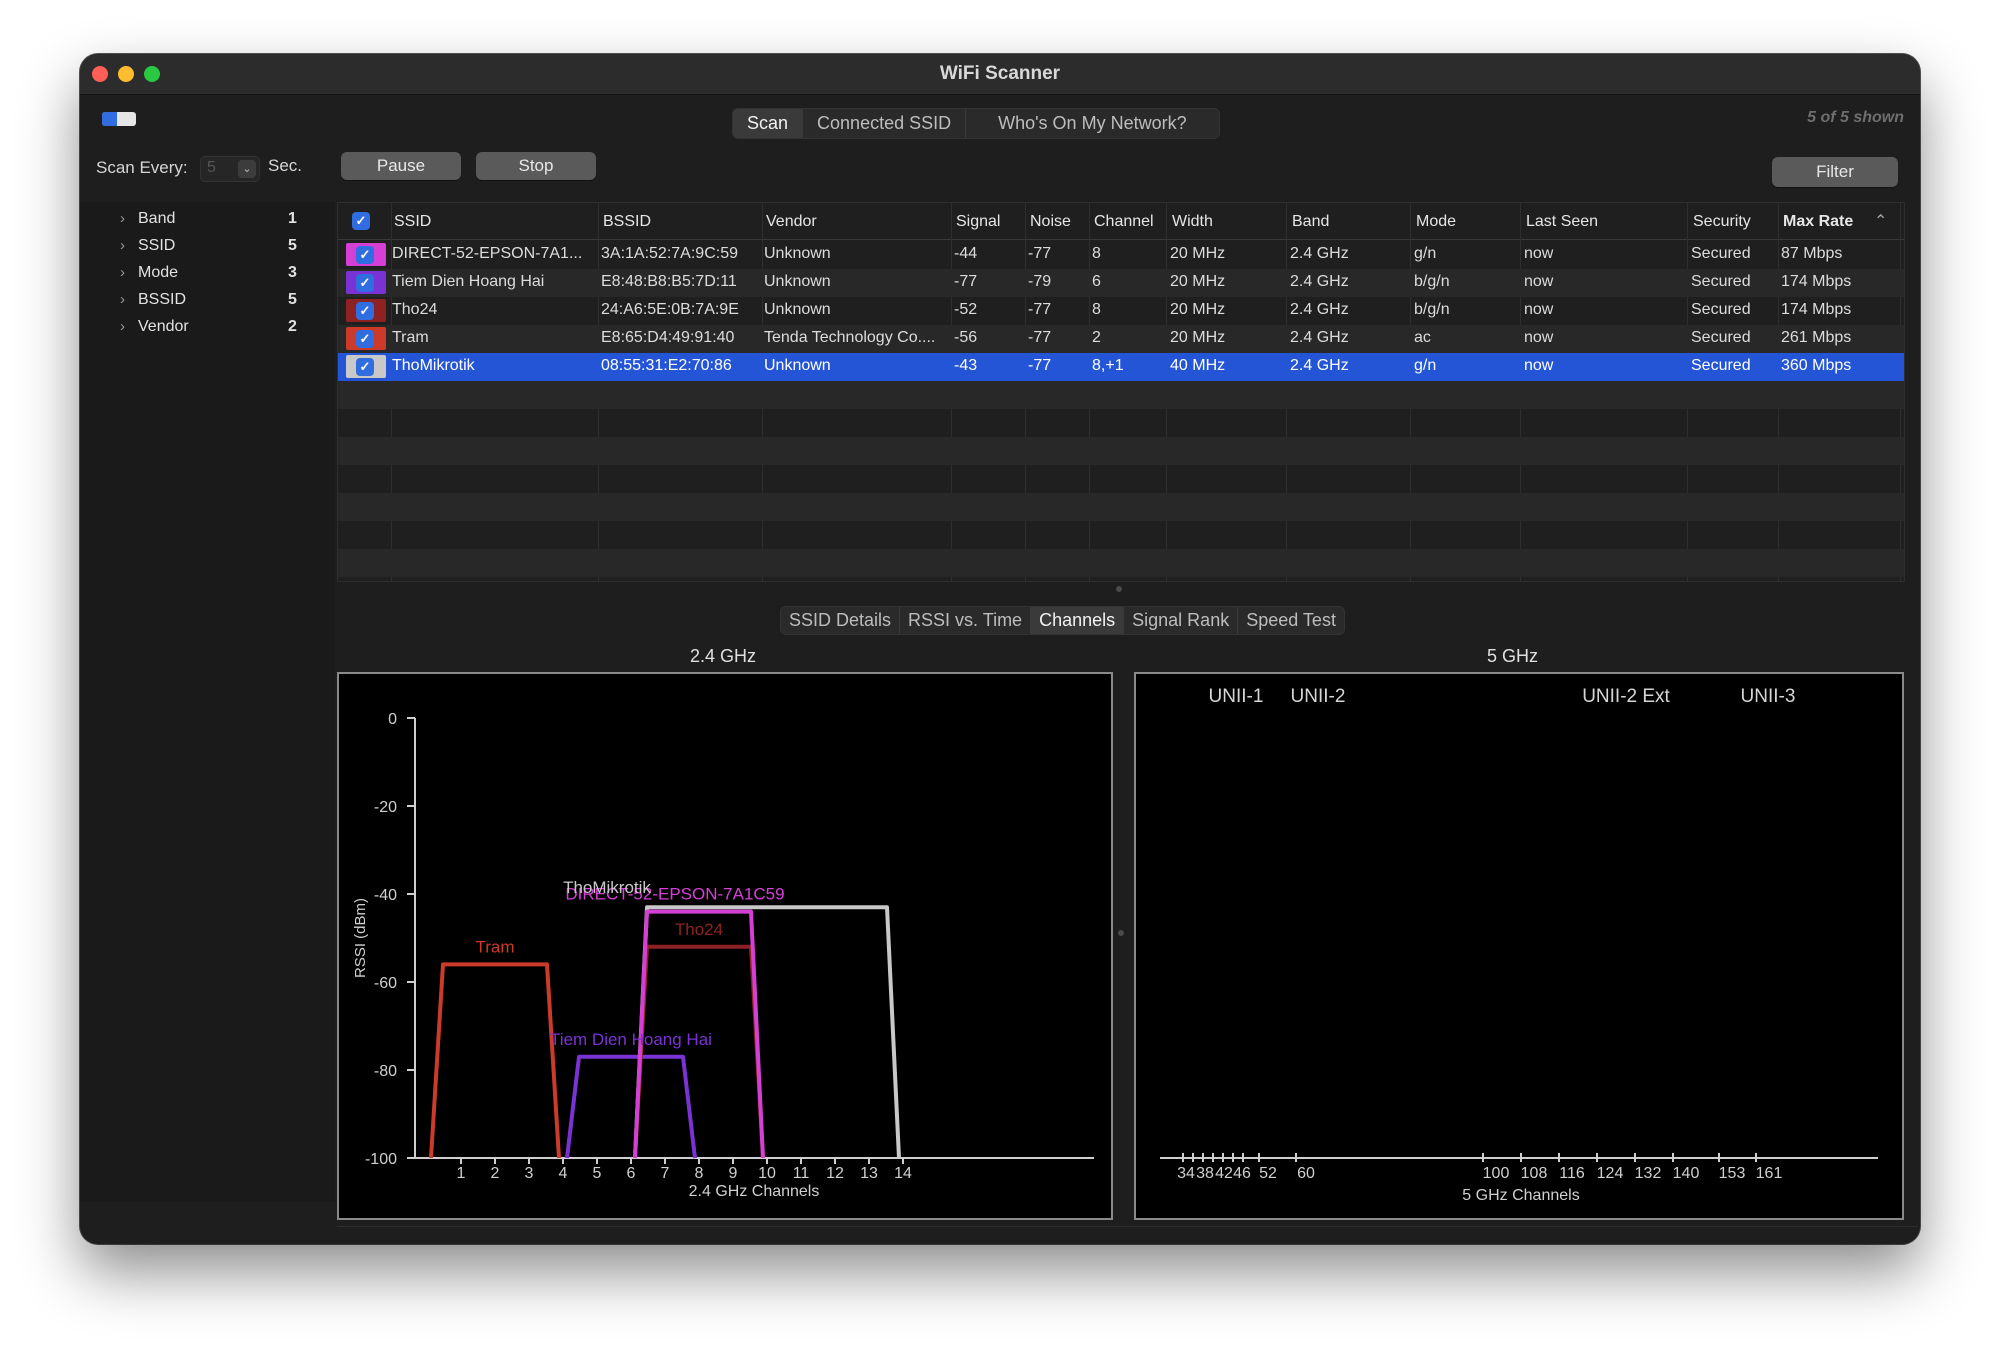 This screenshot has height=1350, width=2000. What do you see at coordinates (1186, 1173) in the screenshot?
I see `x-tick-label: 34` at bounding box center [1186, 1173].